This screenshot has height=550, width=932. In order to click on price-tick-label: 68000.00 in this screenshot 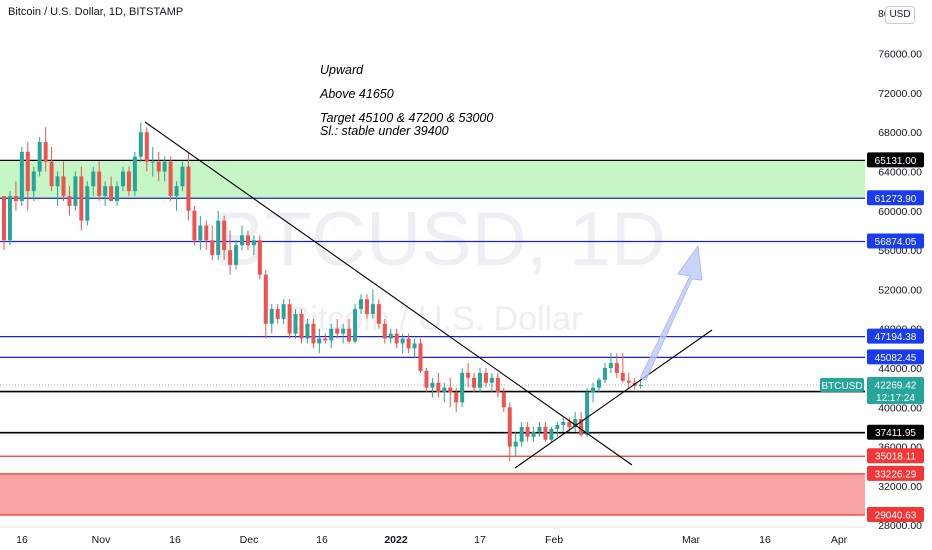, I will do `click(900, 133)`.